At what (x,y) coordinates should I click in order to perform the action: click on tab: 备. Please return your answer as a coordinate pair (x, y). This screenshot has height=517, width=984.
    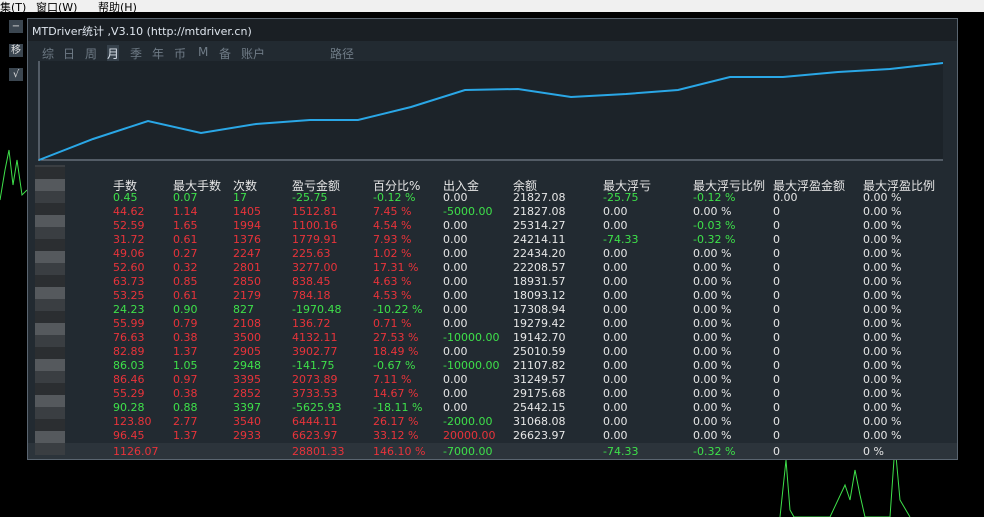
    Looking at the image, I should click on (225, 54).